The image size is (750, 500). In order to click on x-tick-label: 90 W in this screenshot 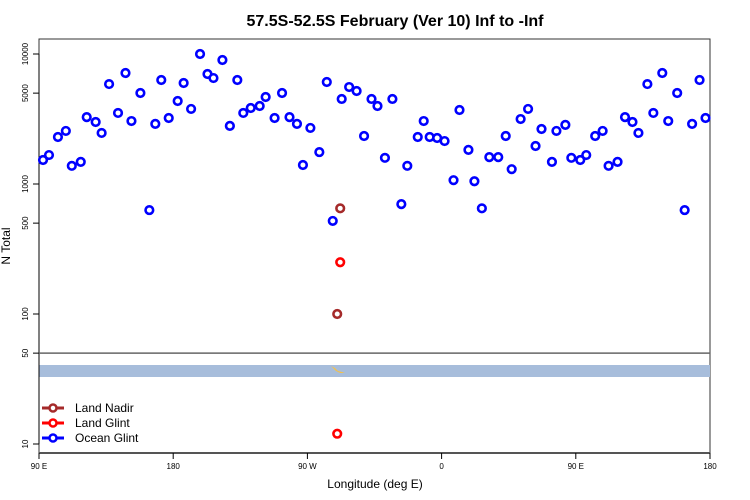, I will do `click(307, 466)`.